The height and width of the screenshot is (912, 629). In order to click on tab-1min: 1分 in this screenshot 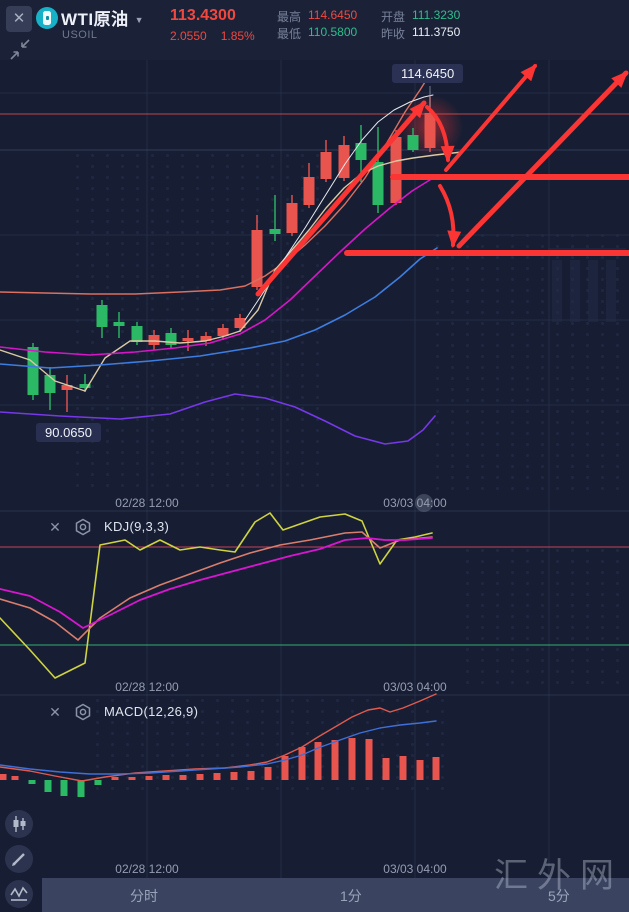, I will do `click(351, 896)`.